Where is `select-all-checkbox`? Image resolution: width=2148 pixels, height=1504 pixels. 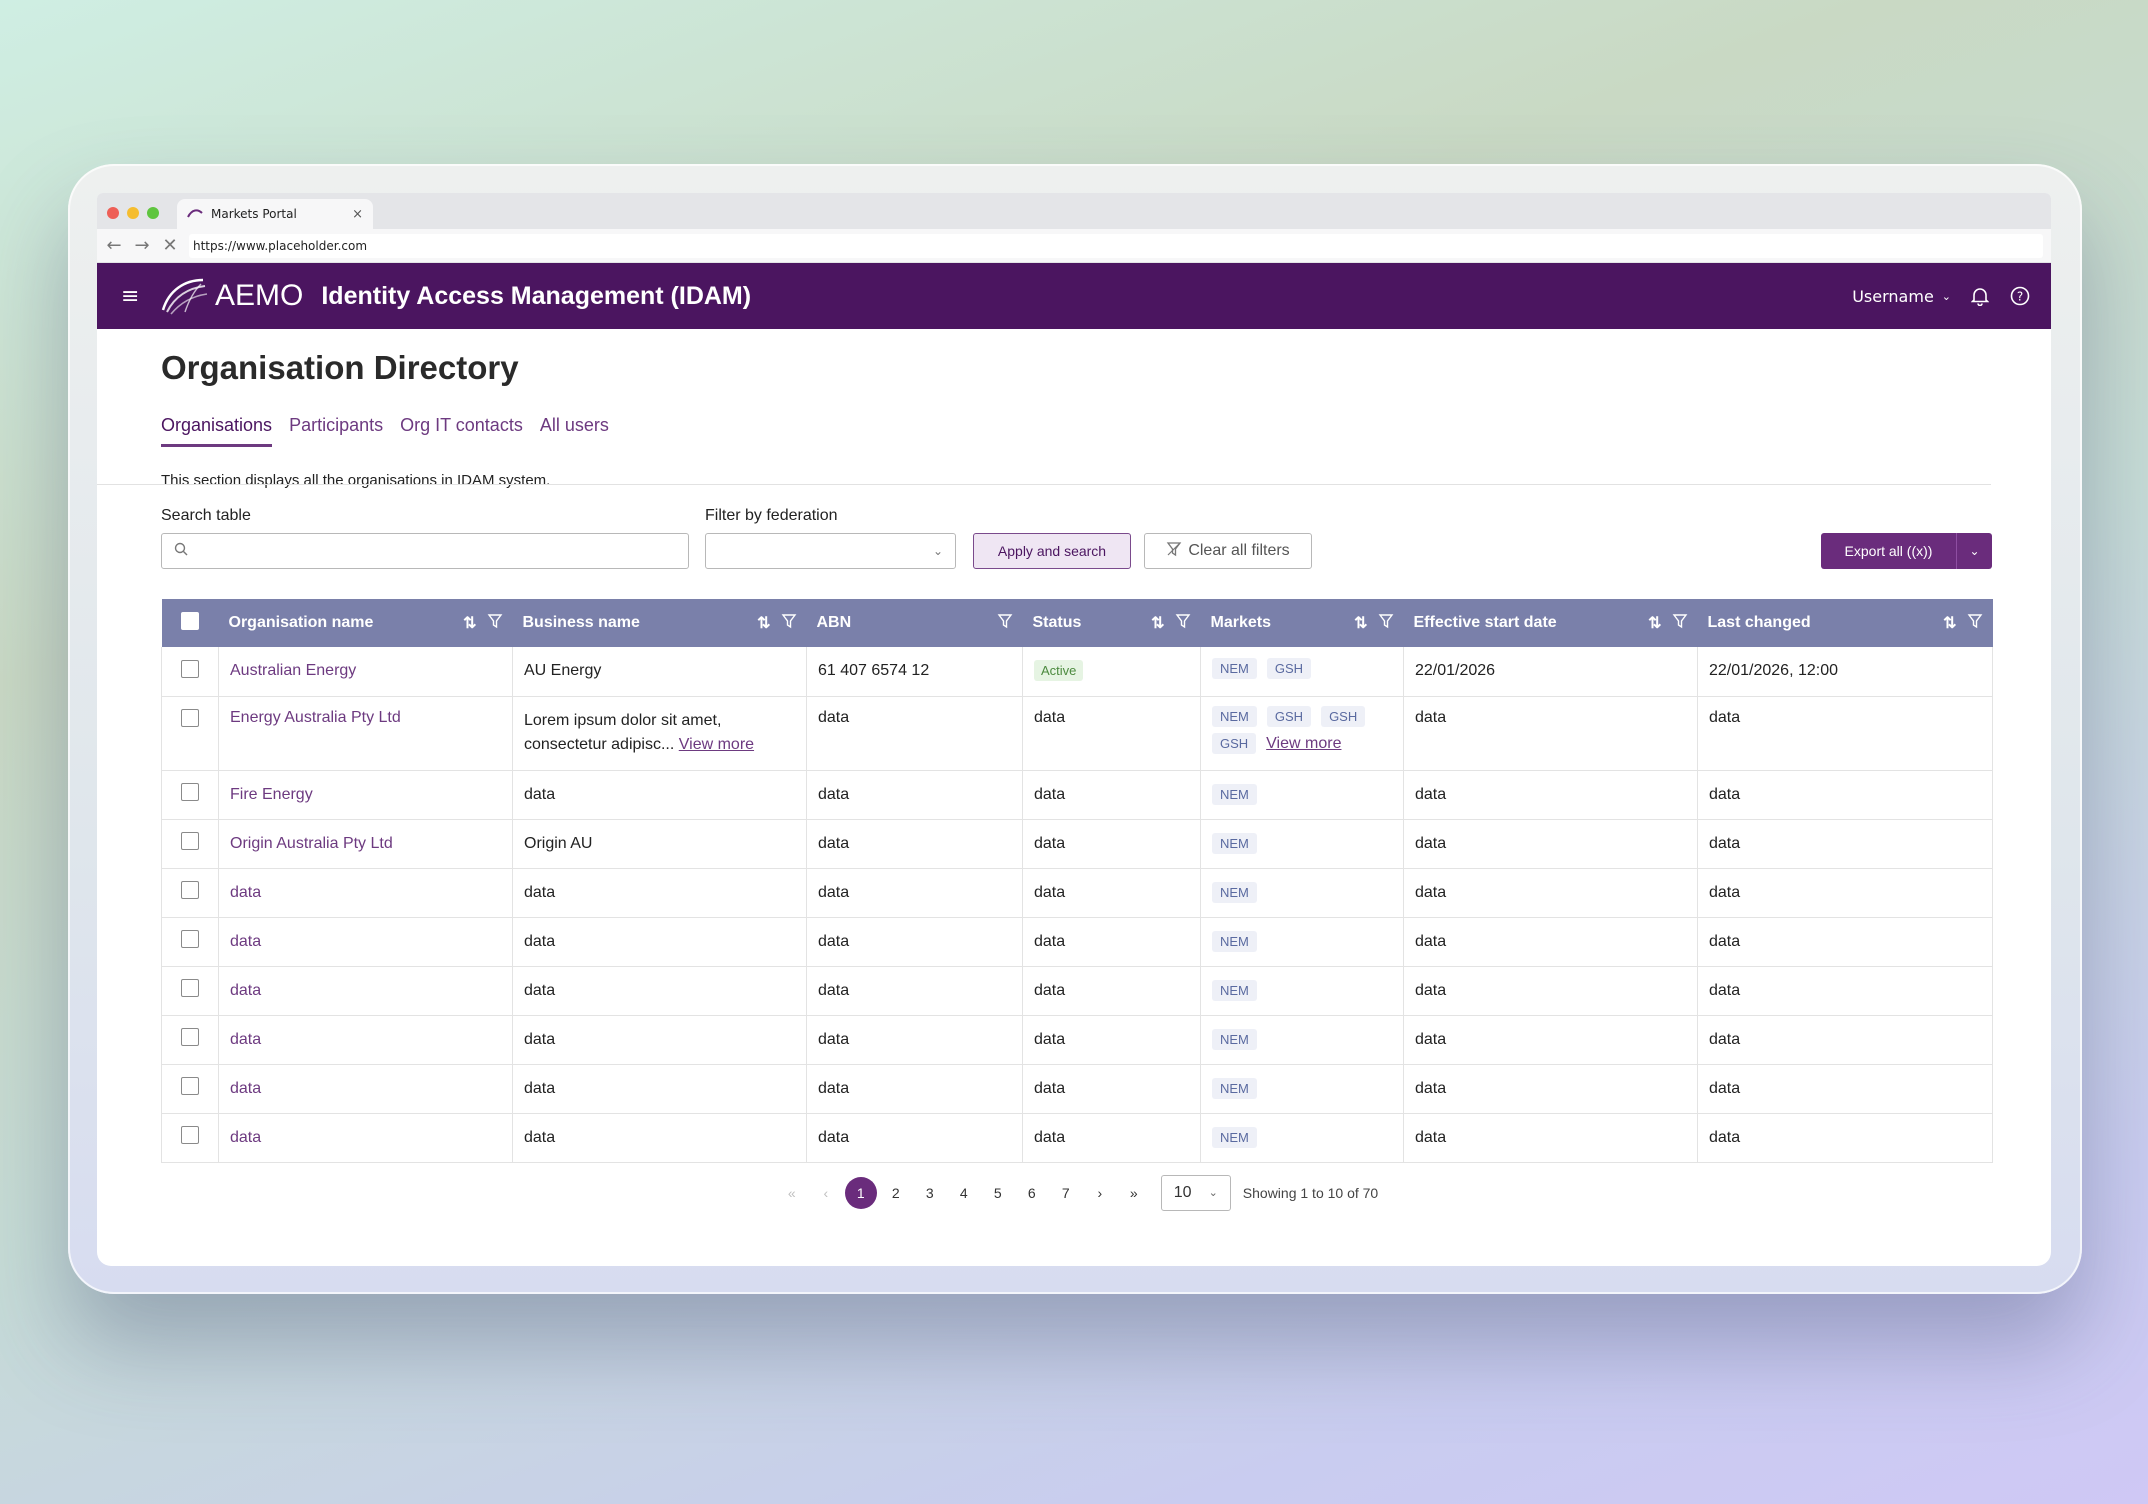 select-all-checkbox is located at coordinates (190, 620).